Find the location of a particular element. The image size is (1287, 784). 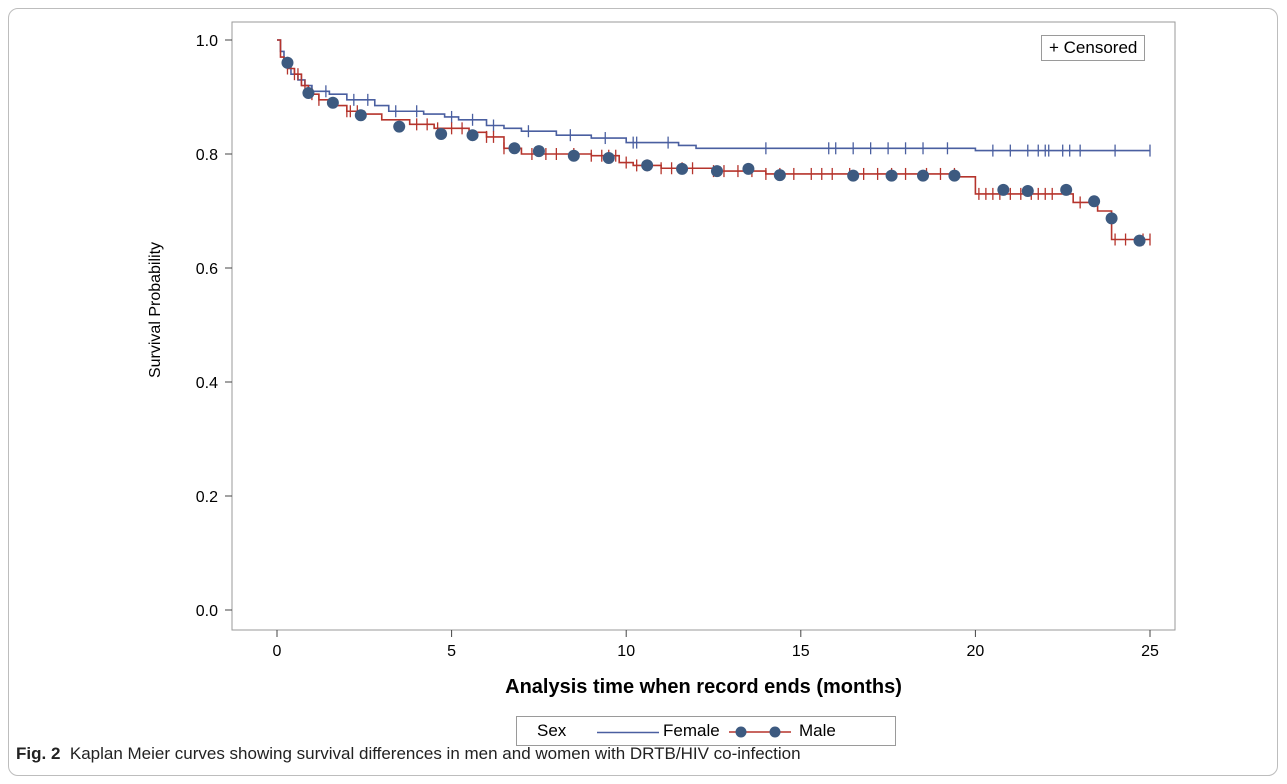

y-tick-label: 1.0 is located at coordinates (207, 41).